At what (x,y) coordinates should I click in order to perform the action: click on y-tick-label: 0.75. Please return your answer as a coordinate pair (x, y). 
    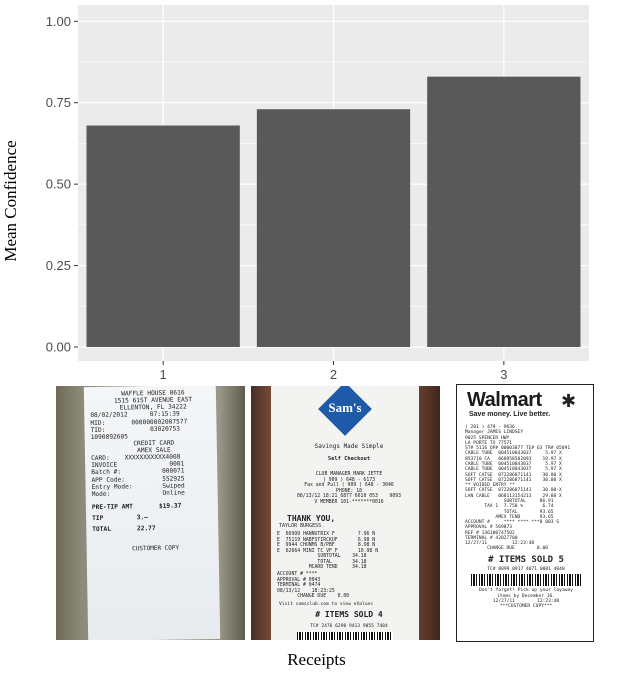
    Looking at the image, I should click on (58, 102).